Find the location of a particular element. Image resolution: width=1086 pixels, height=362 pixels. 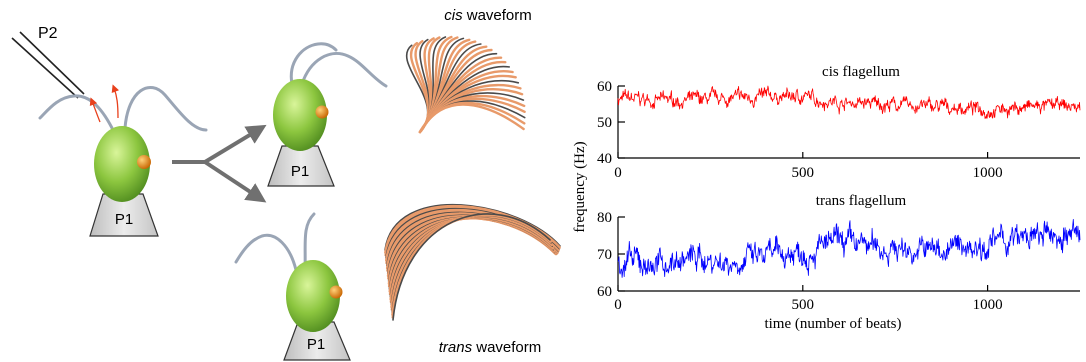

main-cell-group: P2 P1 is located at coordinates (109, 131).